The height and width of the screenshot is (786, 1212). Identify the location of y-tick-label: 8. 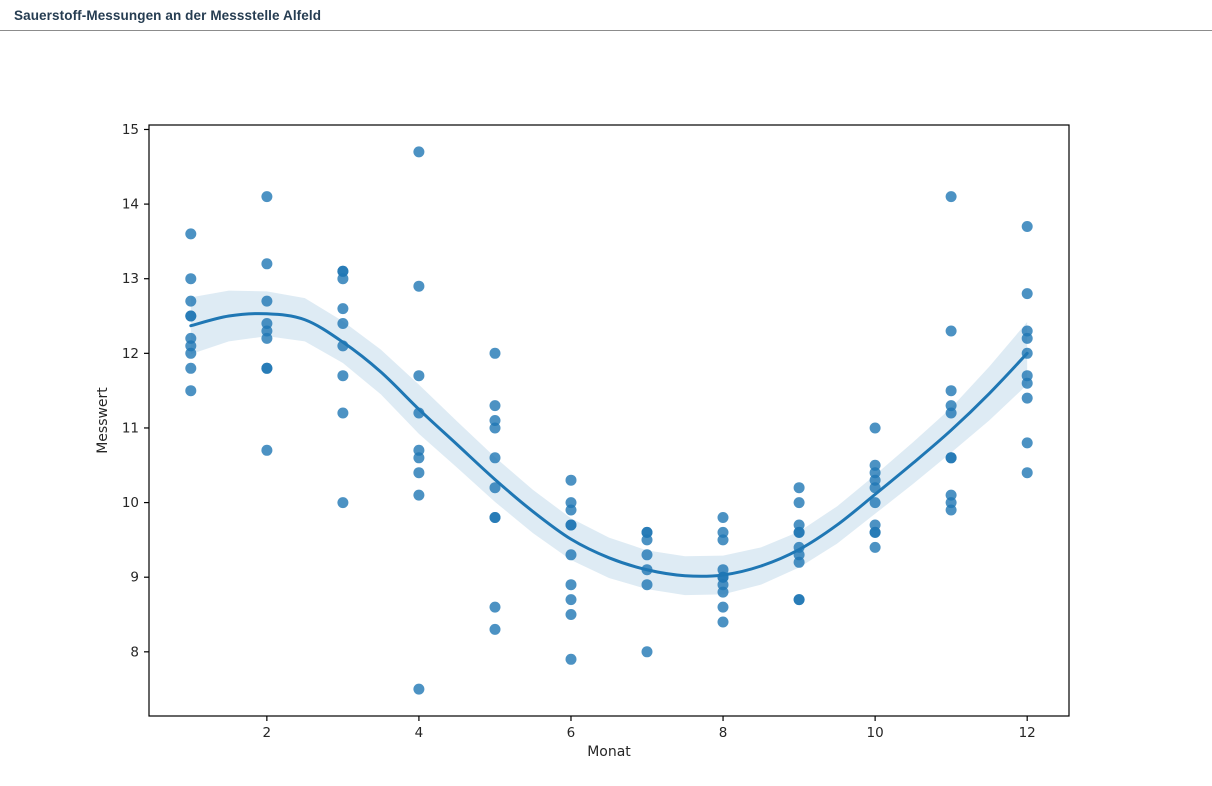
(134, 652).